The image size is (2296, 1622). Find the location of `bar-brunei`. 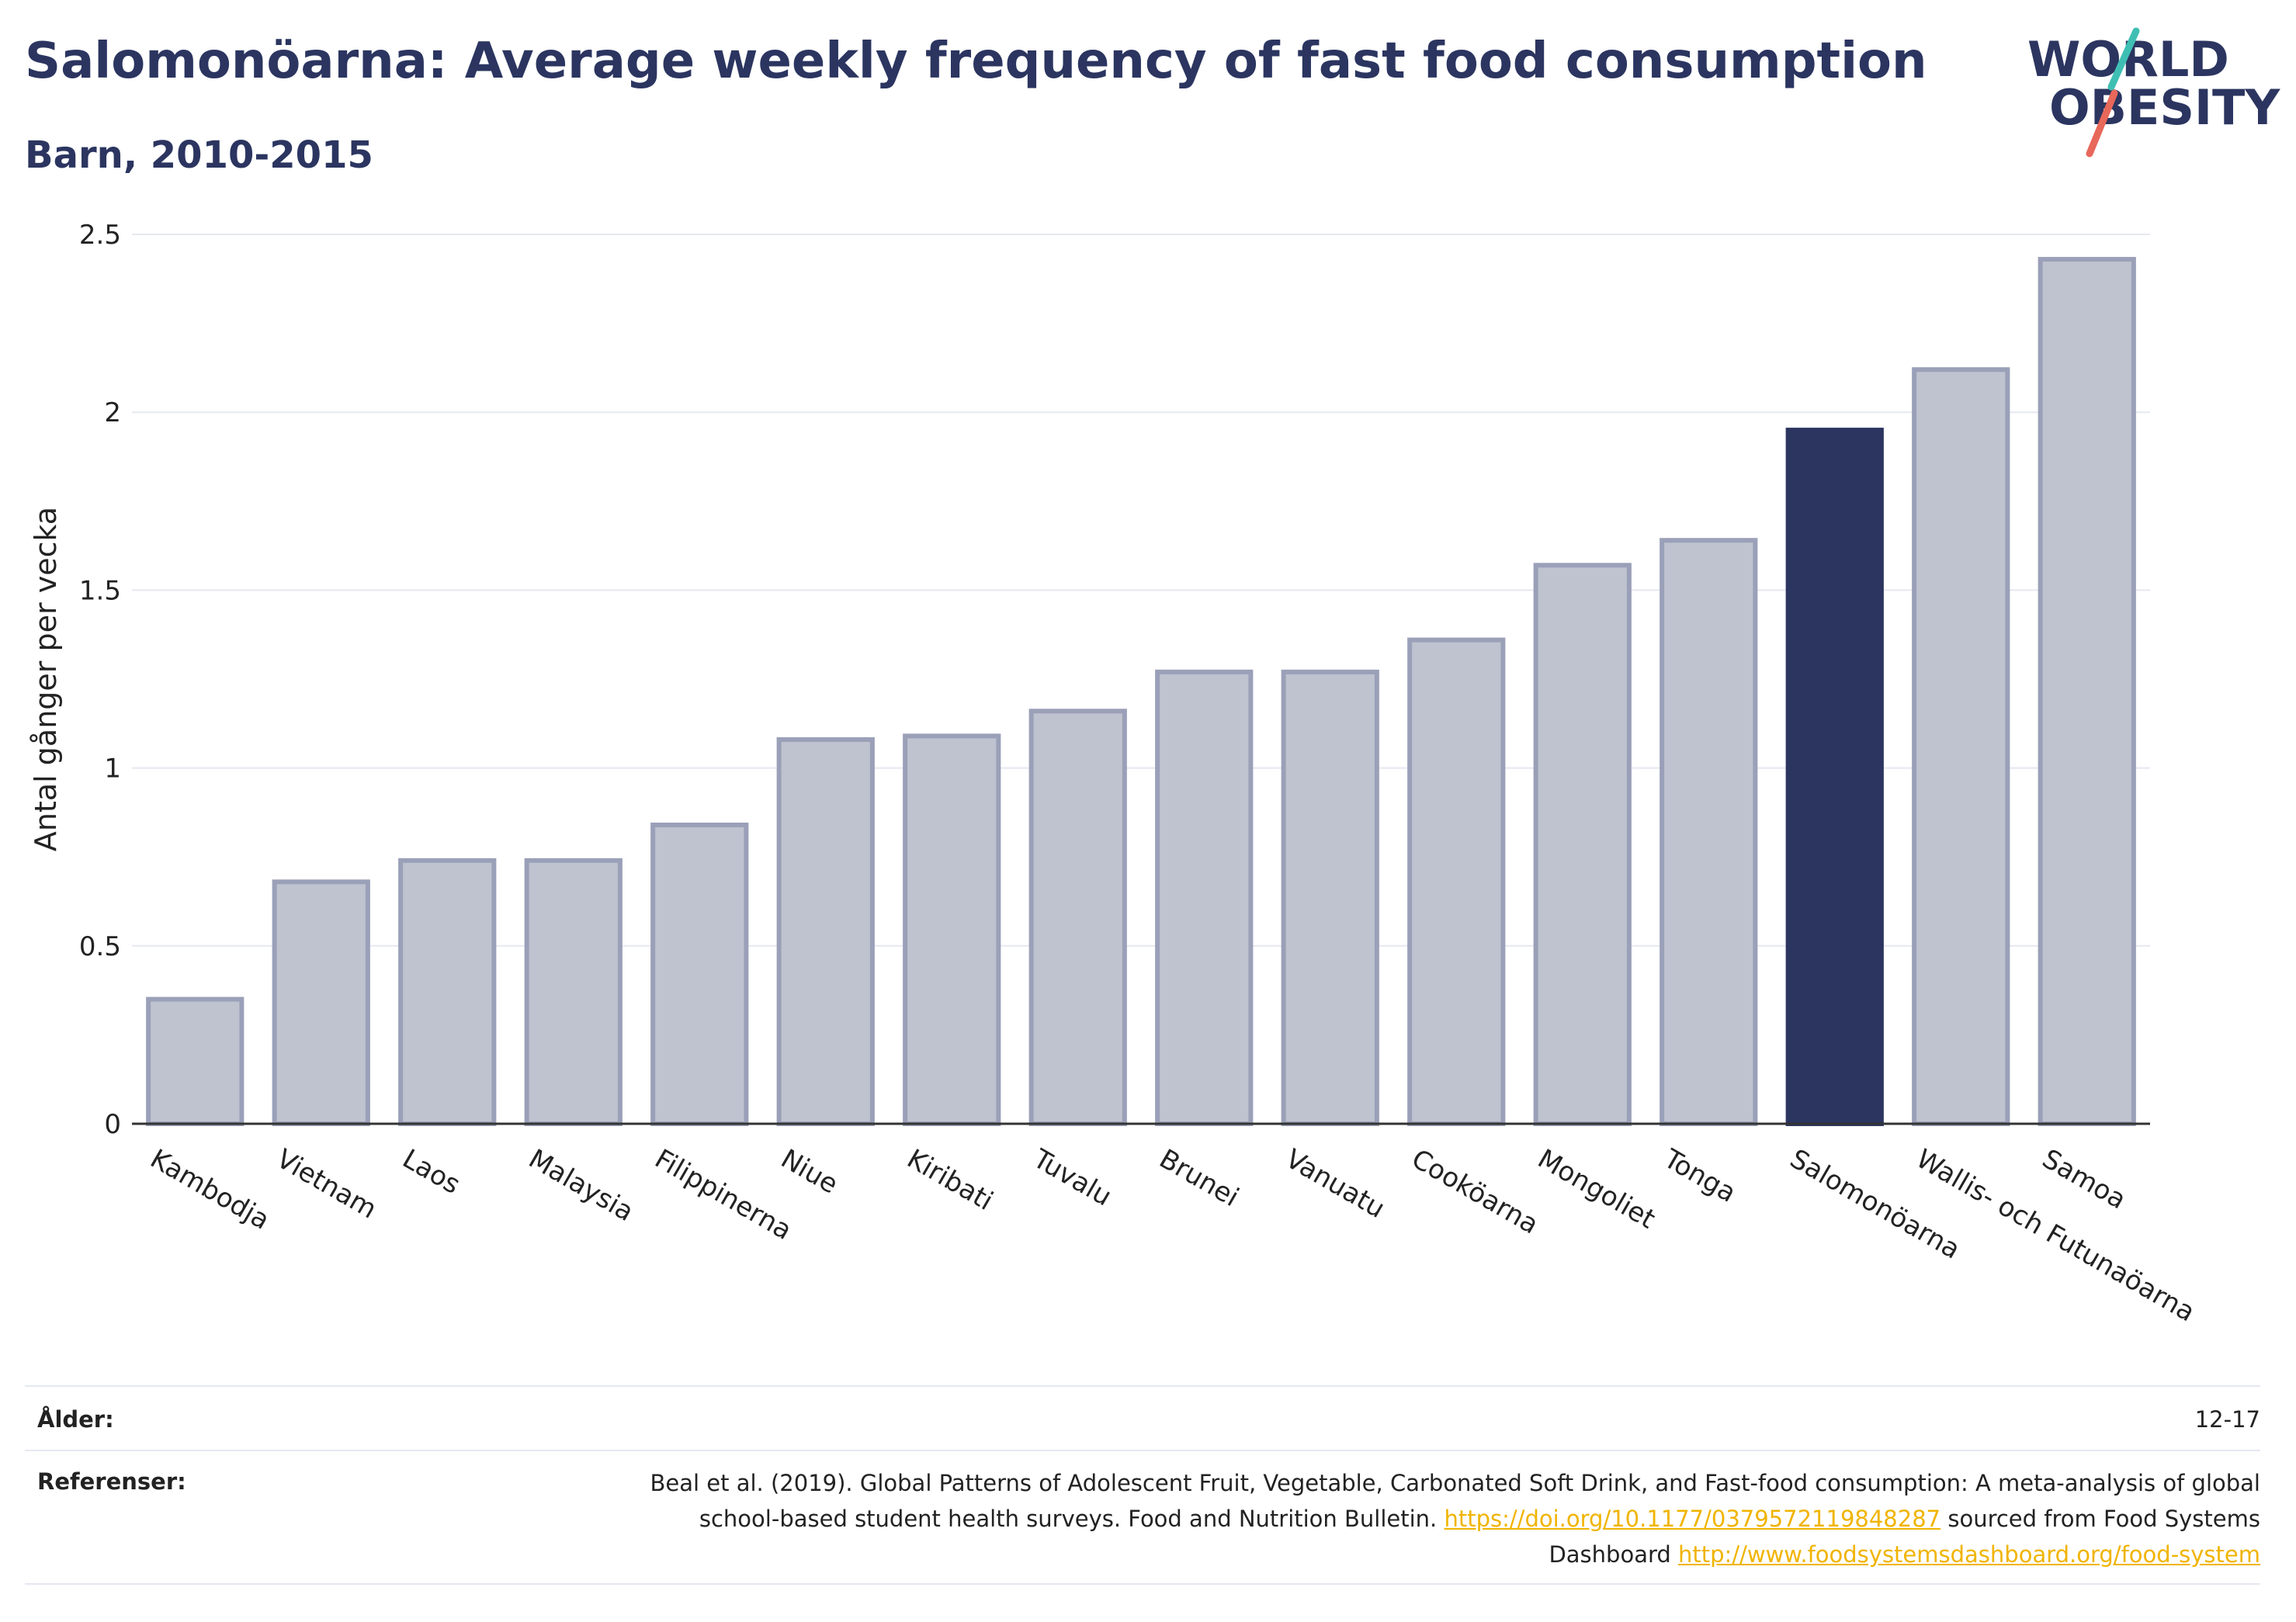

bar-brunei is located at coordinates (1204, 897).